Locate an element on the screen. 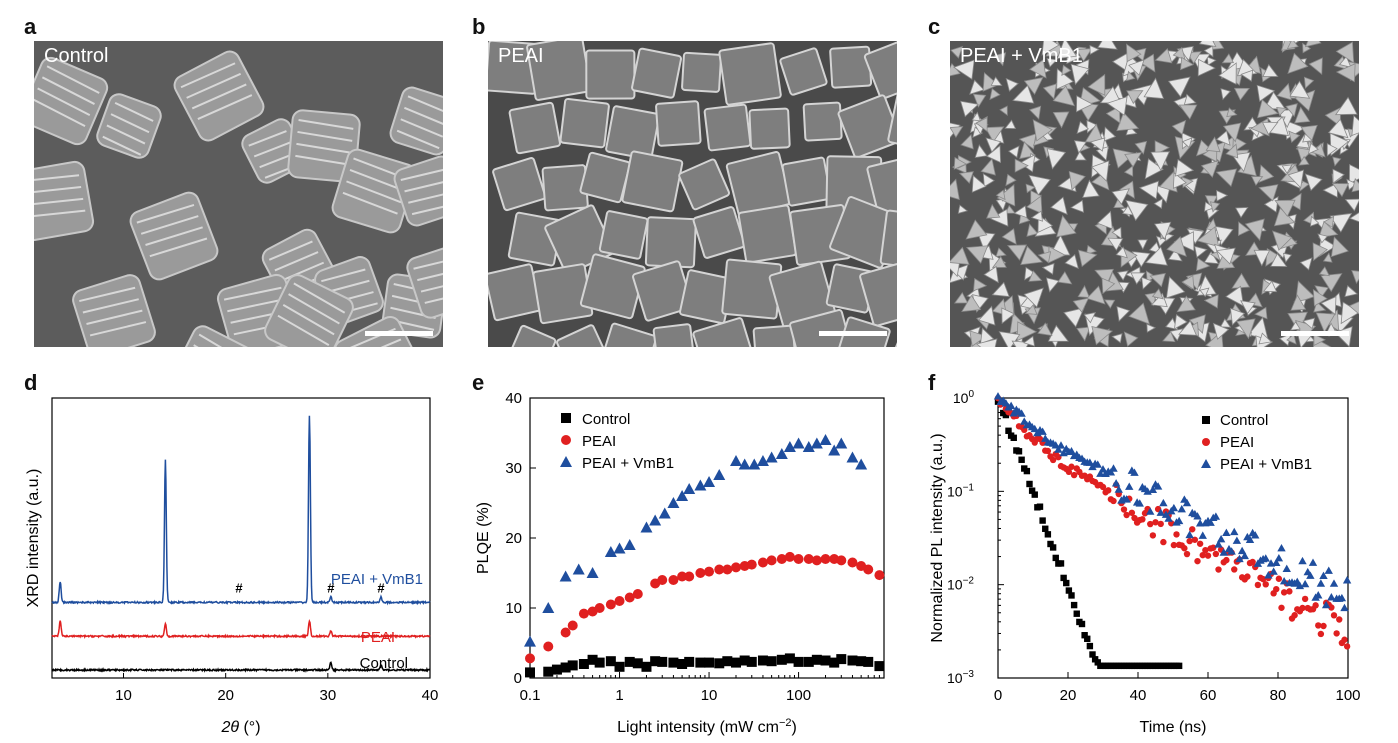 This screenshot has height=743, width=1398. y-tick-label: 30 is located at coordinates (513, 468).